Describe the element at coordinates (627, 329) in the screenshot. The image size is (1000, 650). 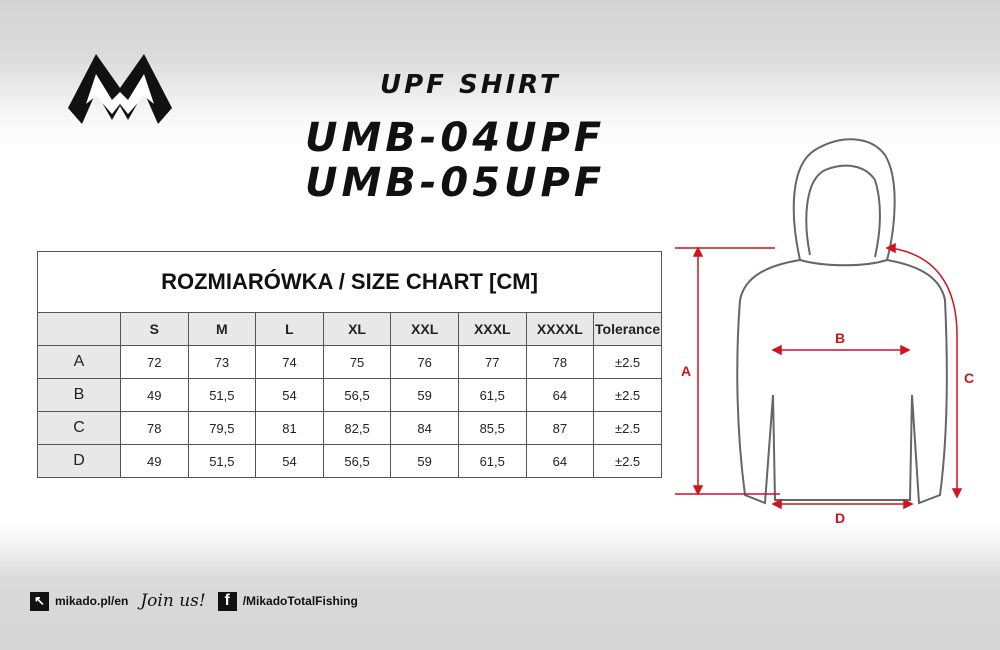
I see `column-header: Tolerance` at that location.